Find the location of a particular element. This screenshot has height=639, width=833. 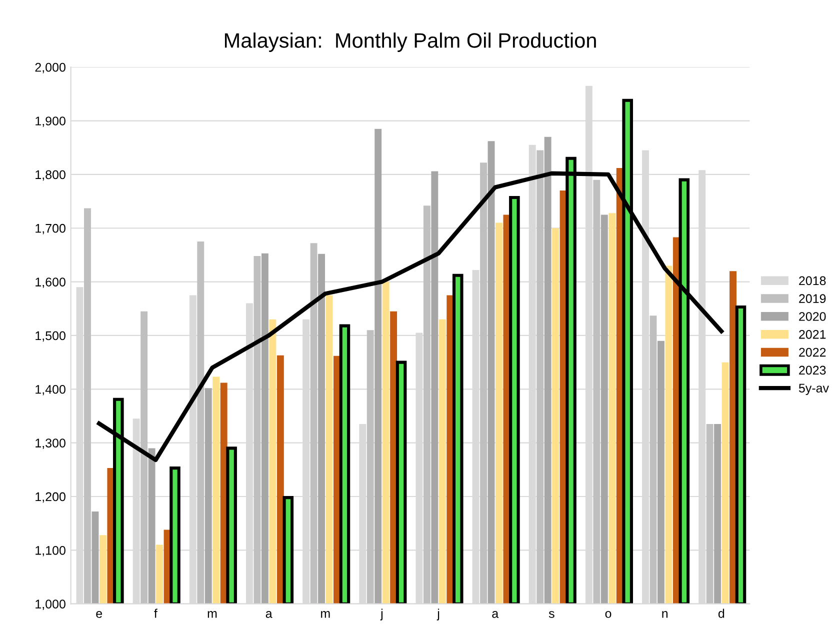

x-tick-label: f is located at coordinates (156, 613).